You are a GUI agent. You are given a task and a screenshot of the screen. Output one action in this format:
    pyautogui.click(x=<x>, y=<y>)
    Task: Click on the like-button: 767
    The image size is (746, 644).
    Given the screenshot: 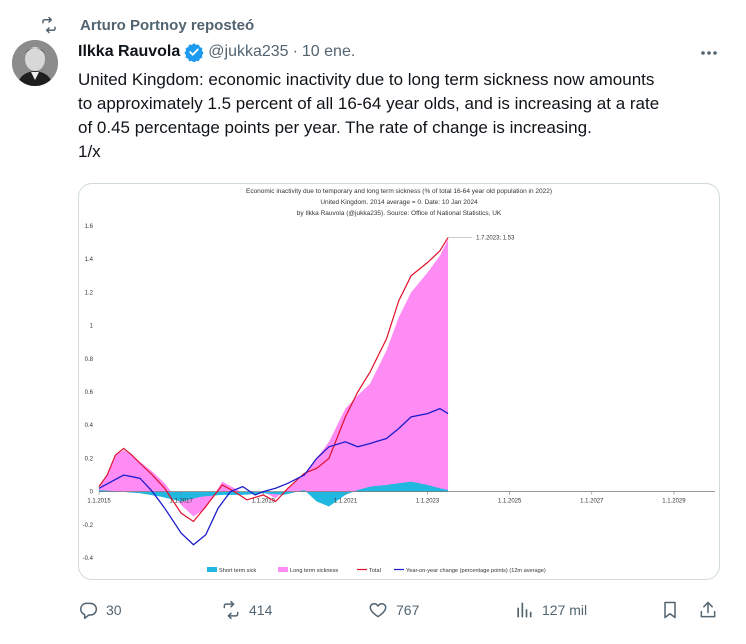 What is the action you would take?
    pyautogui.click(x=393, y=610)
    